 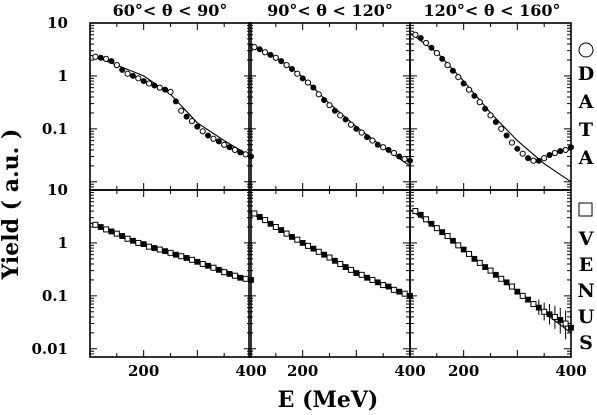 I want to click on x-tick-labels: 200 400 200 400 200 400, so click(x=357, y=371).